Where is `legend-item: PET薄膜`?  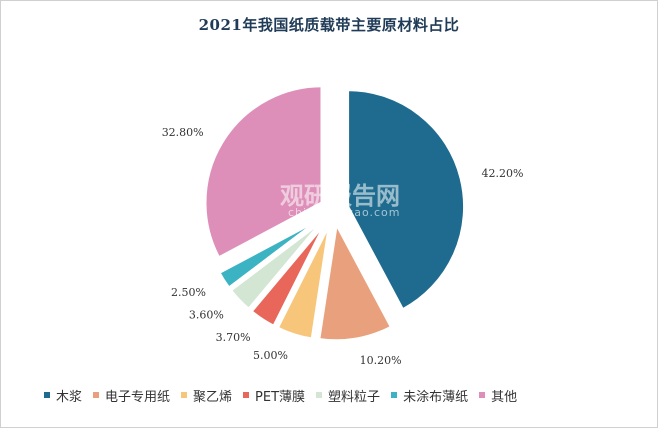 legend-item: PET薄膜 is located at coordinates (274, 395).